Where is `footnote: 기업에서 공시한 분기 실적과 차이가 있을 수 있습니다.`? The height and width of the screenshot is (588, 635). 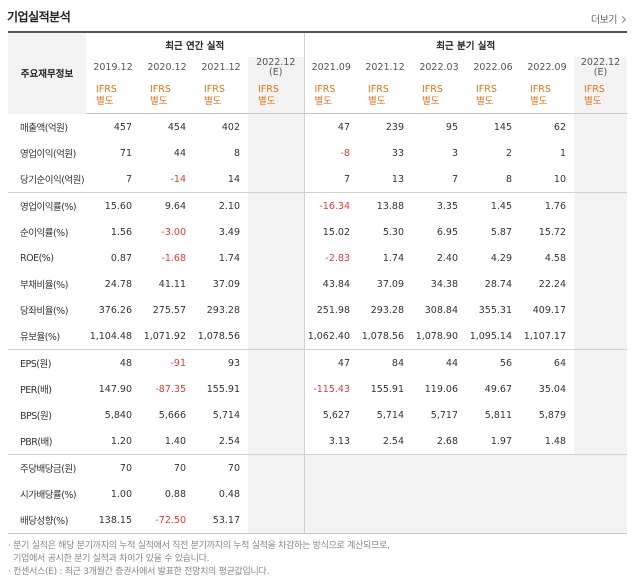 footnote: 기업에서 공시한 분기 실적과 차이가 있을 수 있습니다. is located at coordinates (109, 559).